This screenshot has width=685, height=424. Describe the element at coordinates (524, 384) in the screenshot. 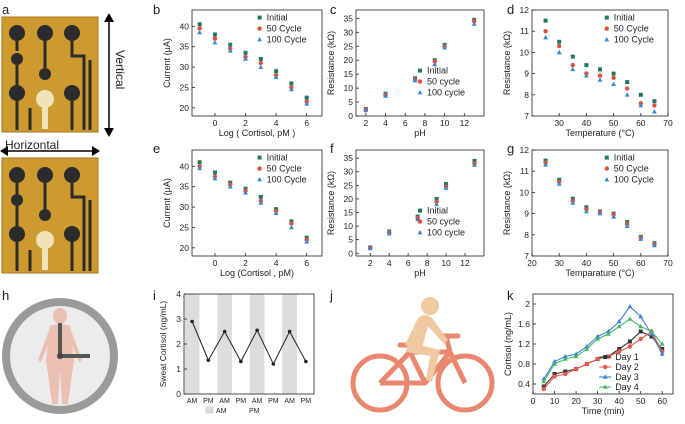

I see `y-tick-label: 0.4` at that location.